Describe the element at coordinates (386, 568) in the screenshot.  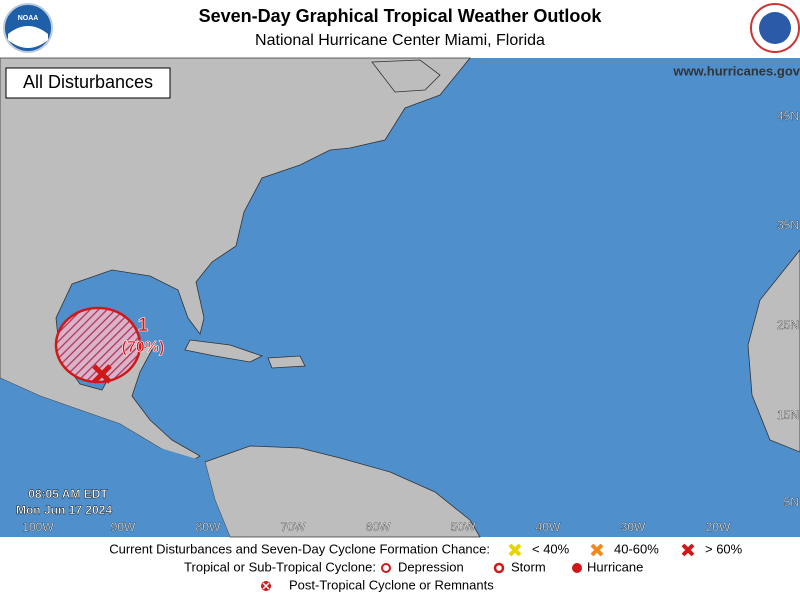
I see `icon-depression` at that location.